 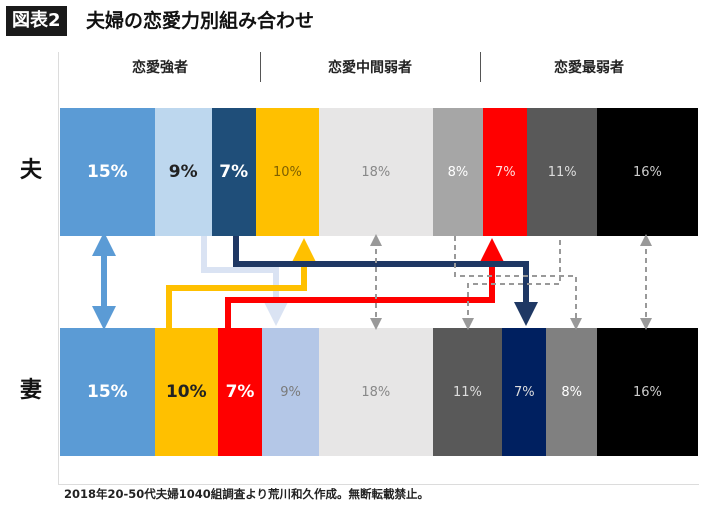 I want to click on group-label-strong: 恋愛強者, so click(x=160, y=68).